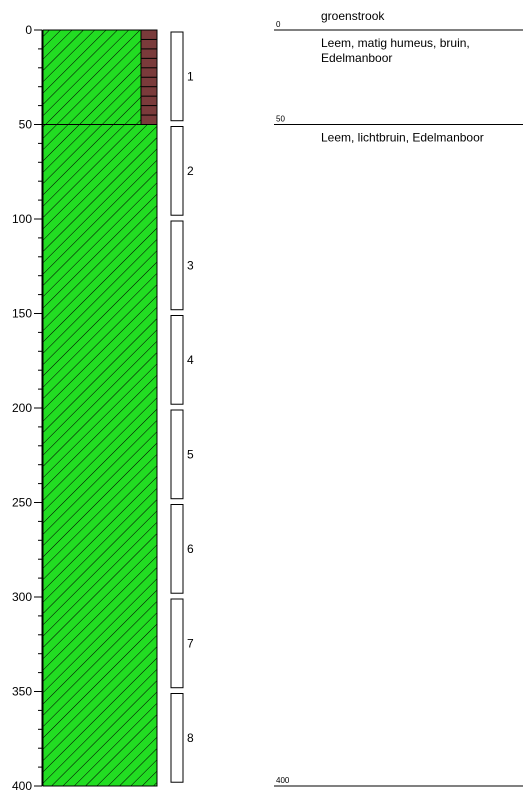  Describe the element at coordinates (278, 24) in the screenshot. I see `description-depth-label: 0` at that location.